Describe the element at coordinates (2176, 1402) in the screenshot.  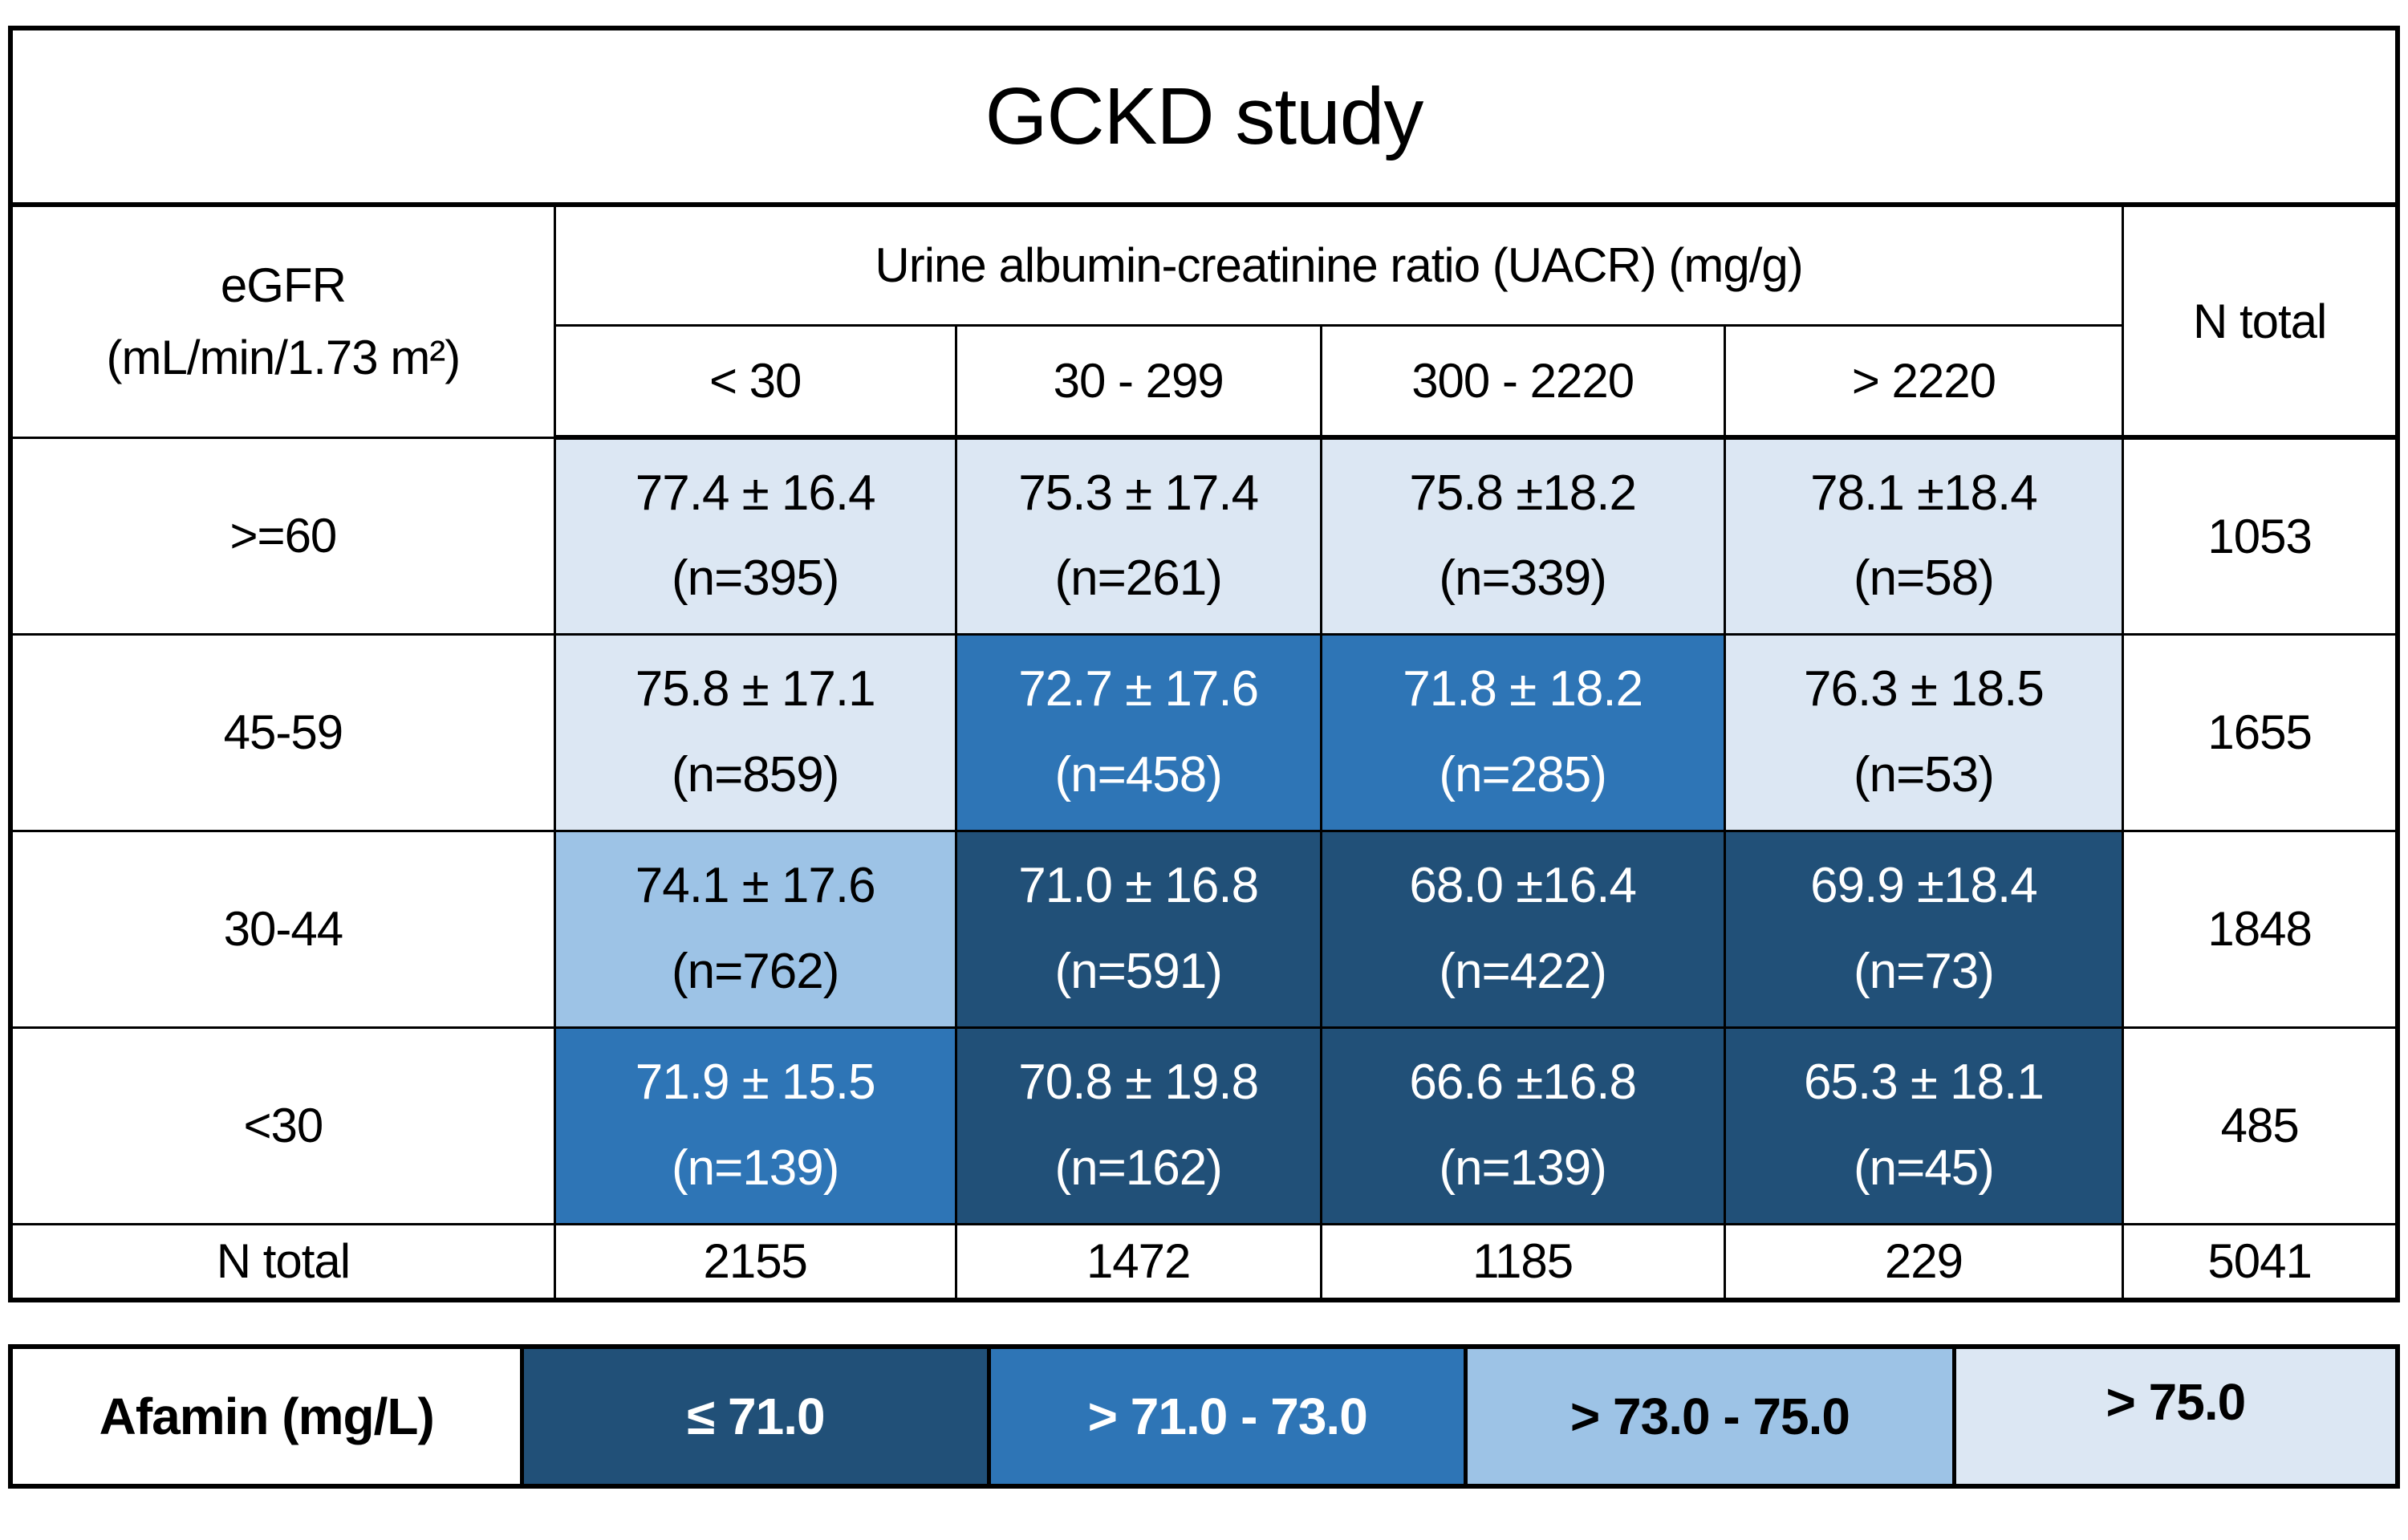
I see `legend-bin-gt-75-label: > 75.0` at that location.